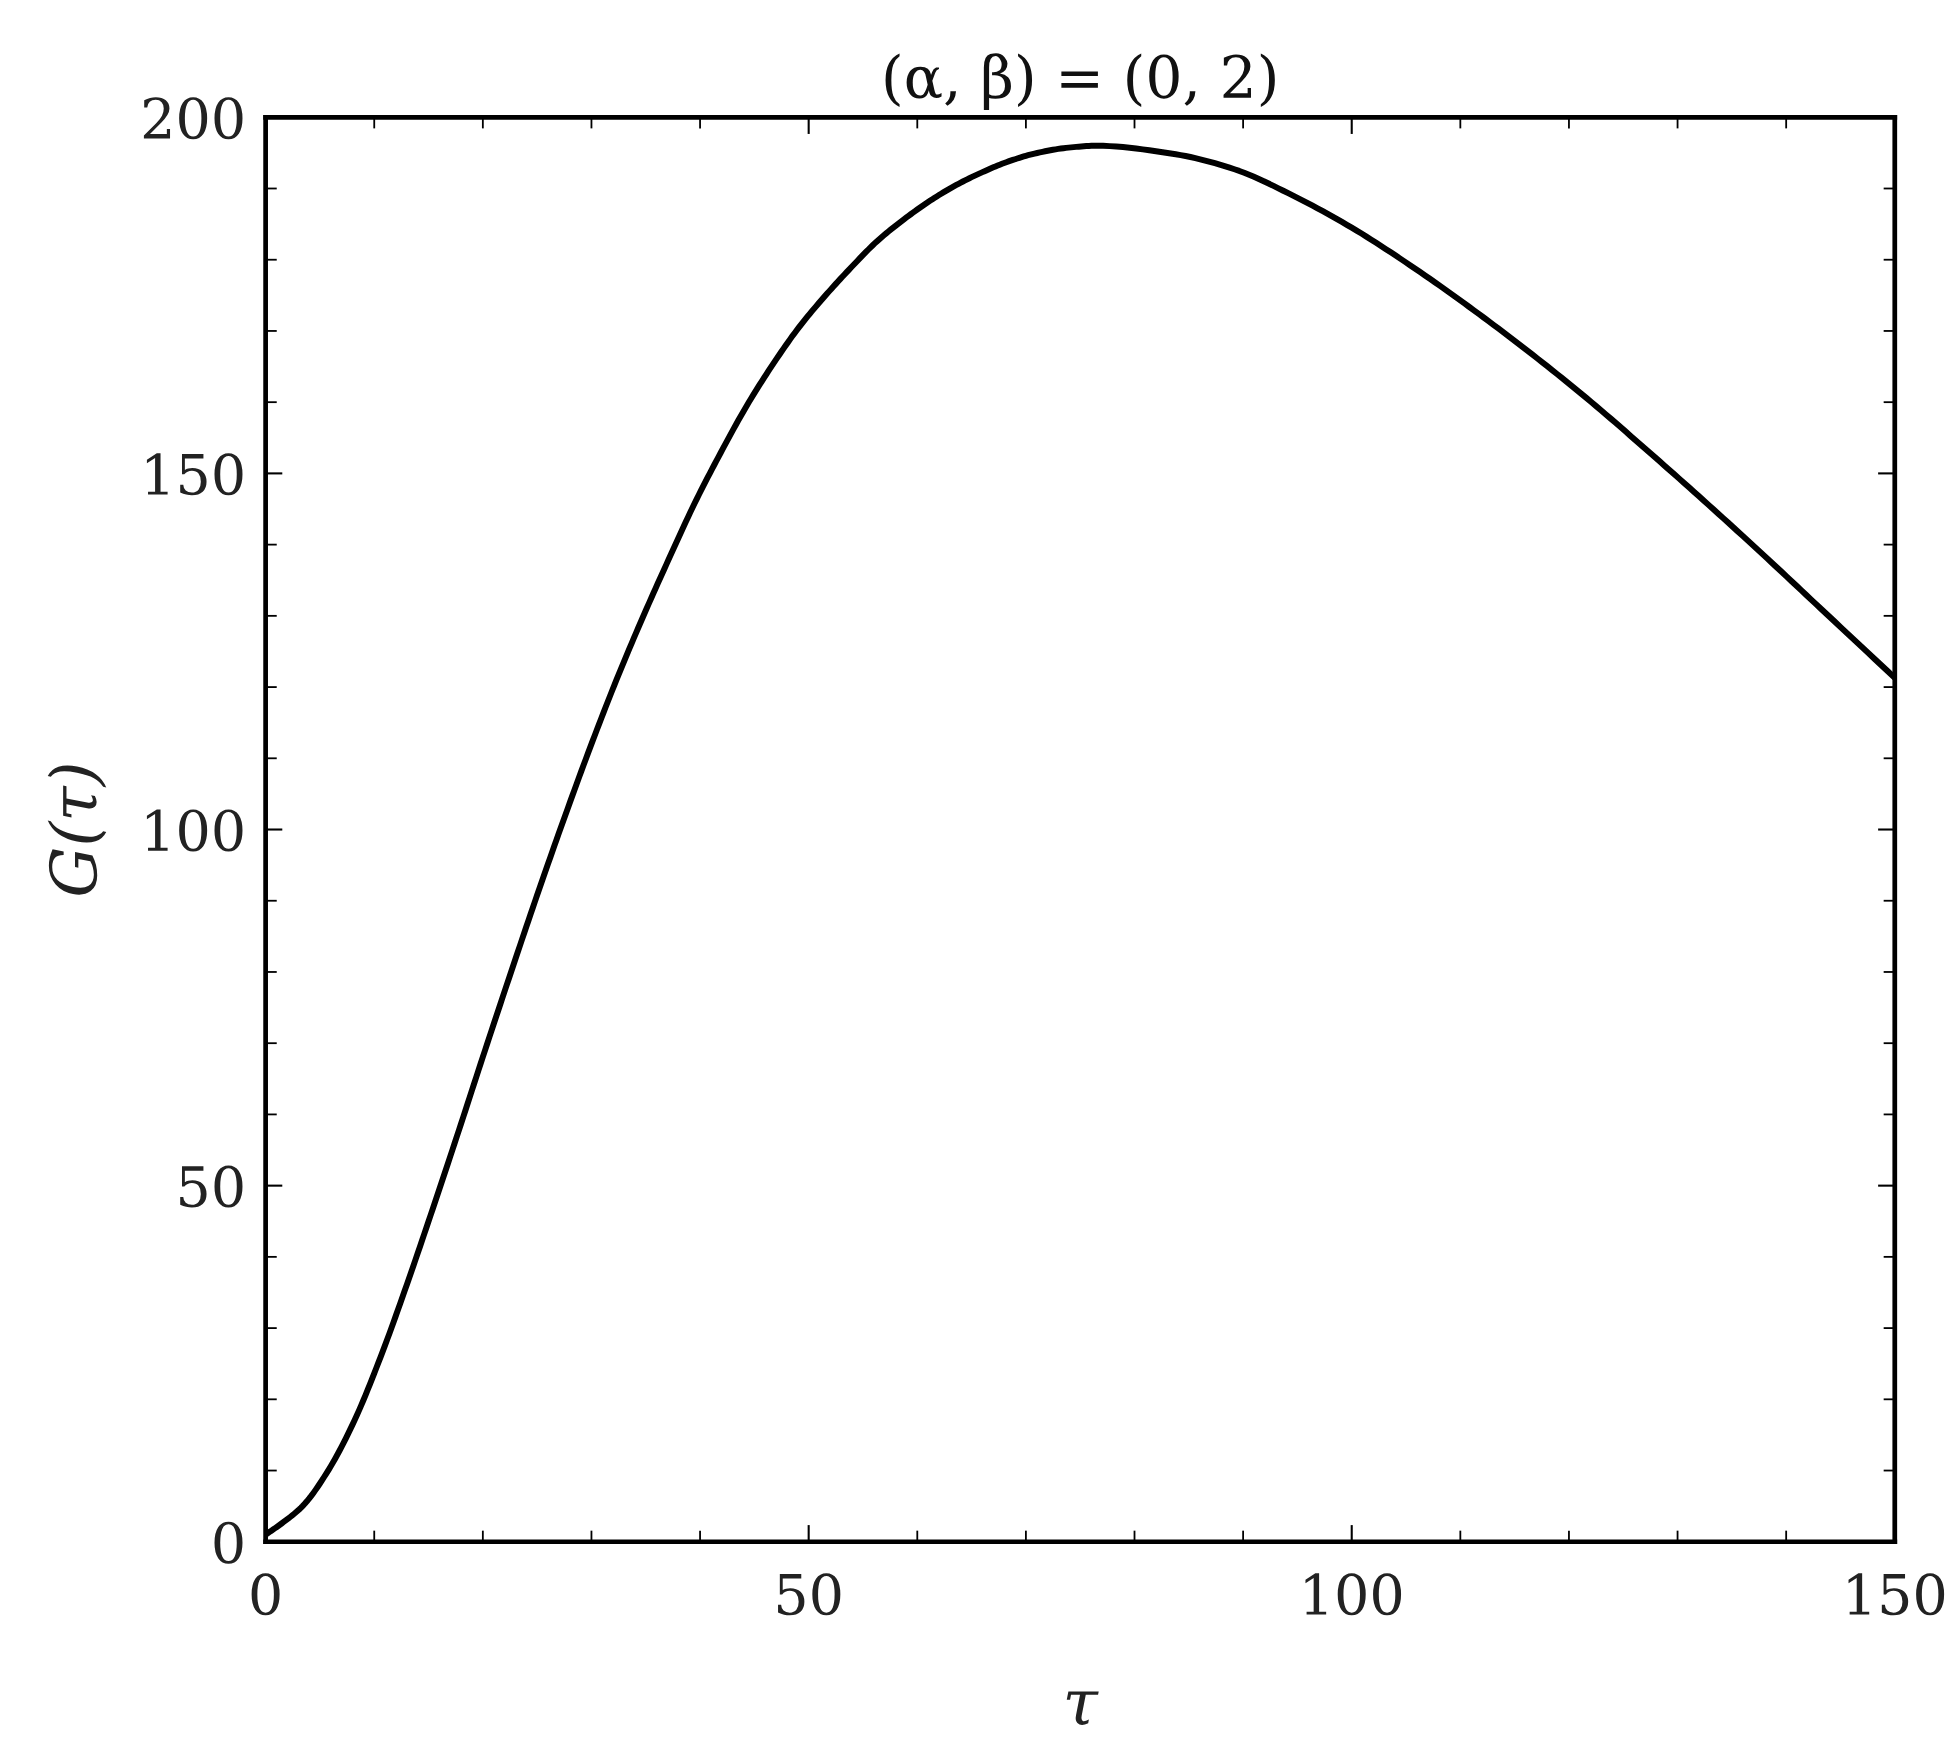 This screenshot has height=1753, width=1956. I want to click on y-tick-label: 50, so click(211, 1186).